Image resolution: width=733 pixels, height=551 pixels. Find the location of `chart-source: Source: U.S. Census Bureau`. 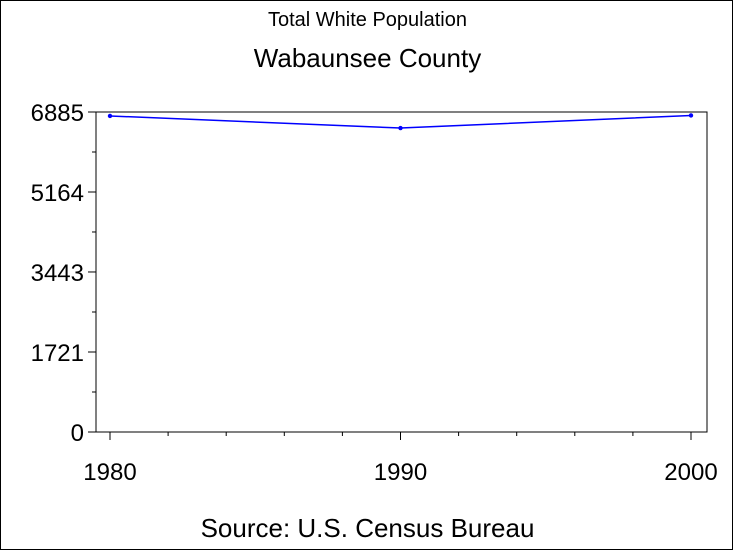

chart-source: Source: U.S. Census Bureau is located at coordinates (367, 528).